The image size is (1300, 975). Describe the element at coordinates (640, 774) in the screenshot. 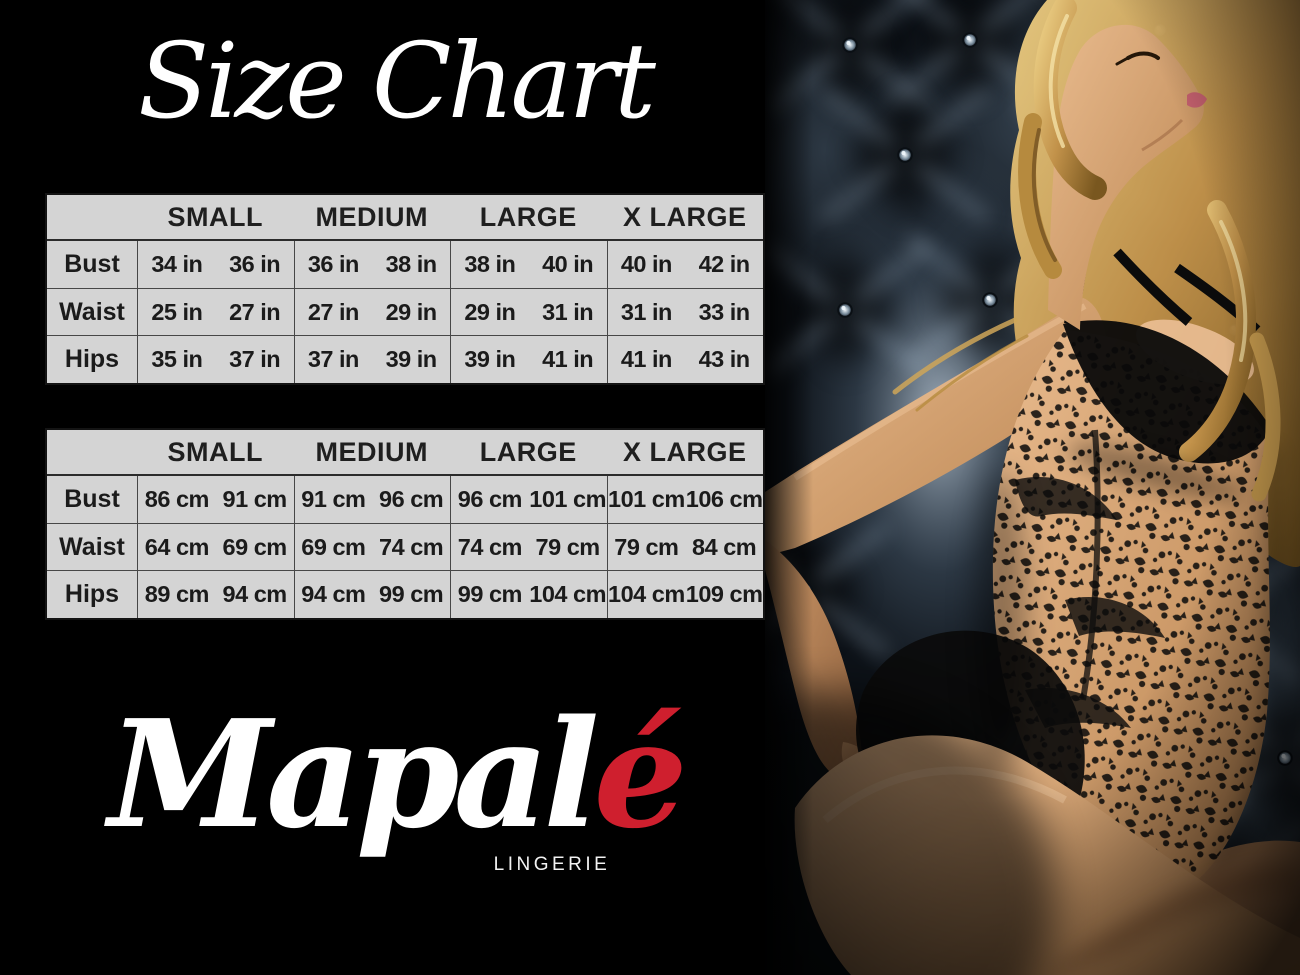

I see `brand-logo-accent: é` at that location.